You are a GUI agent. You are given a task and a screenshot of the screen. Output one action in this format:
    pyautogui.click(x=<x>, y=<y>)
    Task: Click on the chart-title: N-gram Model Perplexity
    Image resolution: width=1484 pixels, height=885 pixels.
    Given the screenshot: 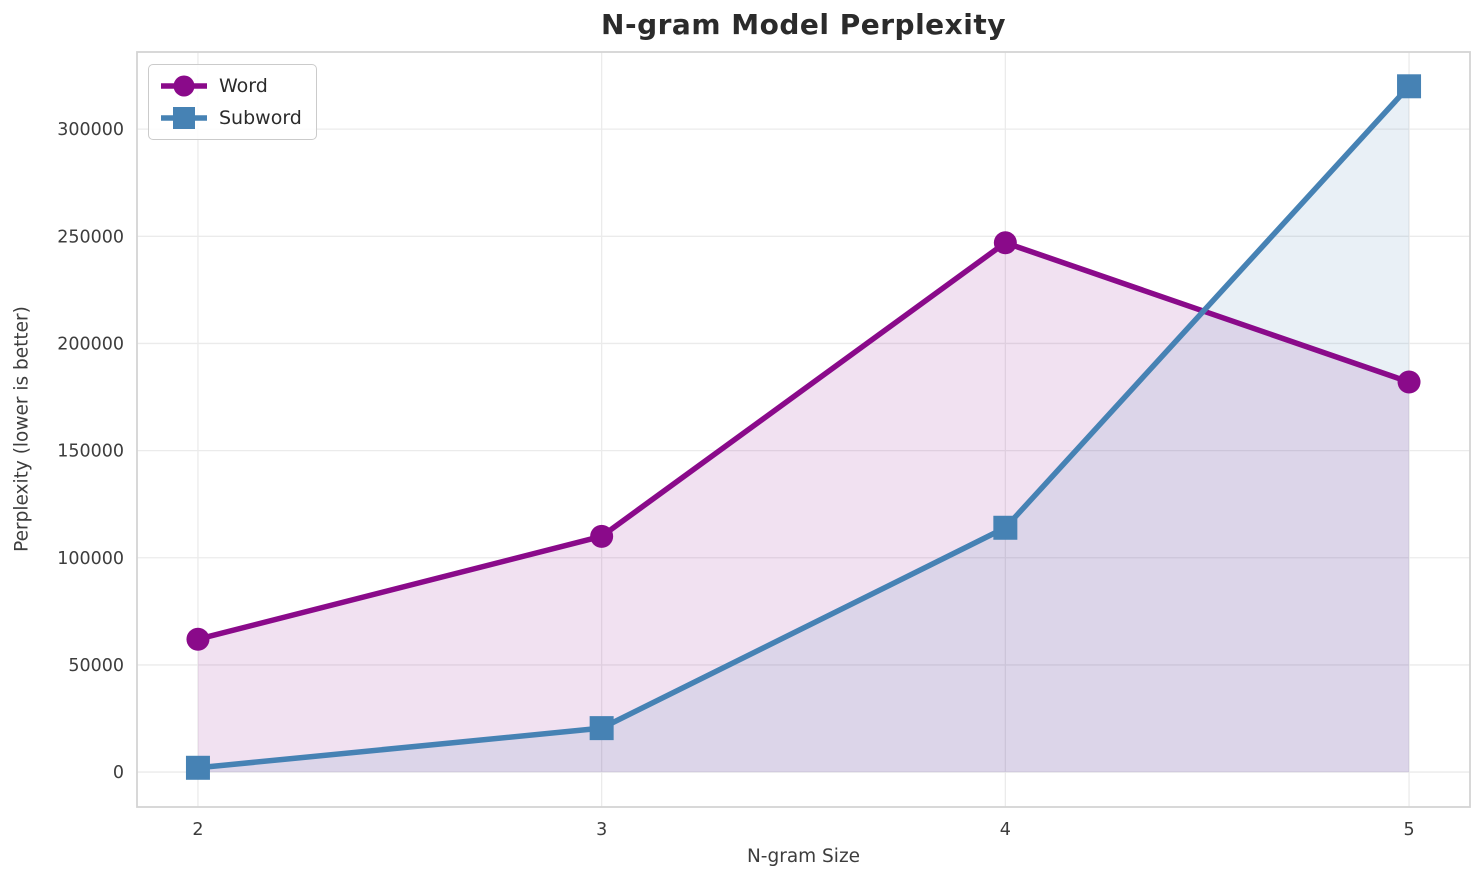 What is the action you would take?
    pyautogui.click(x=803, y=24)
    